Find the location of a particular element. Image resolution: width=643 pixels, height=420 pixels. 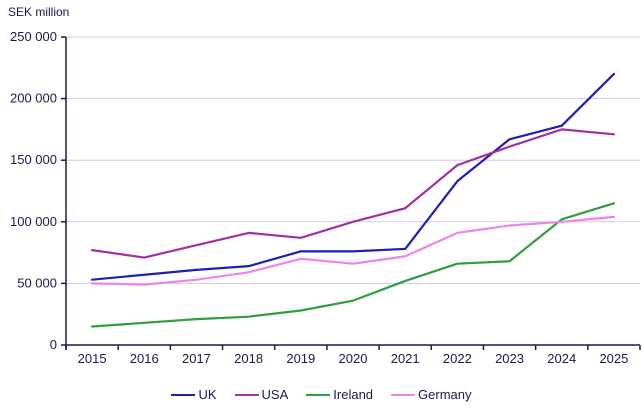

series-line-germany is located at coordinates (353, 250).